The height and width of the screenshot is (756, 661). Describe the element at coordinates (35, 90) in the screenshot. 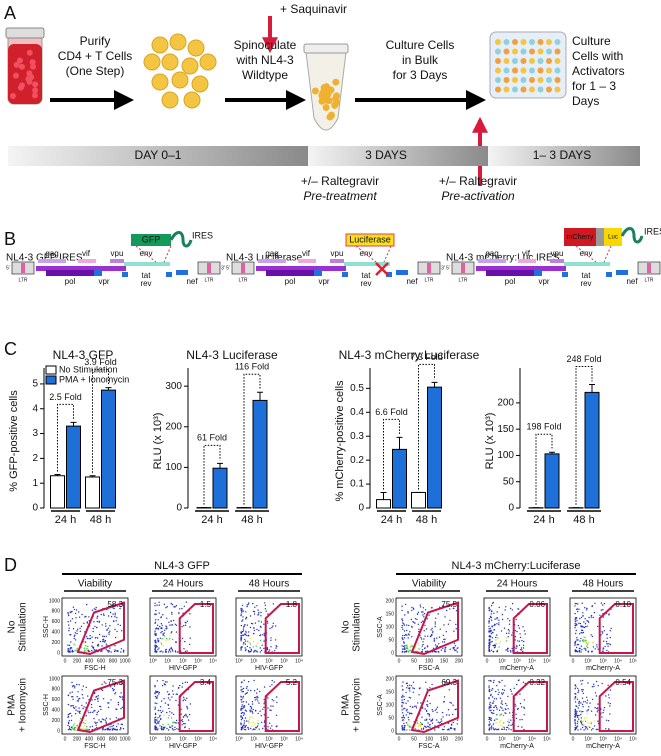

I see `blood-cell` at that location.